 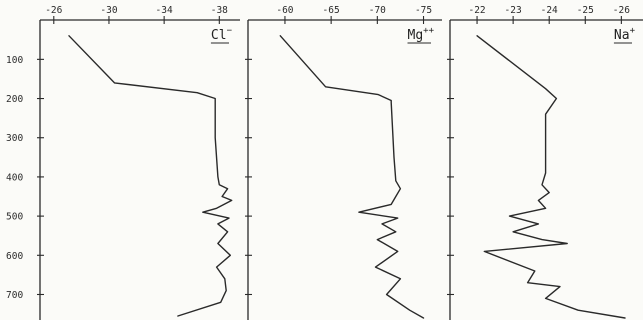 What do you see at coordinates (423, 10) in the screenshot?
I see `x-tick-label: -75` at bounding box center [423, 10].